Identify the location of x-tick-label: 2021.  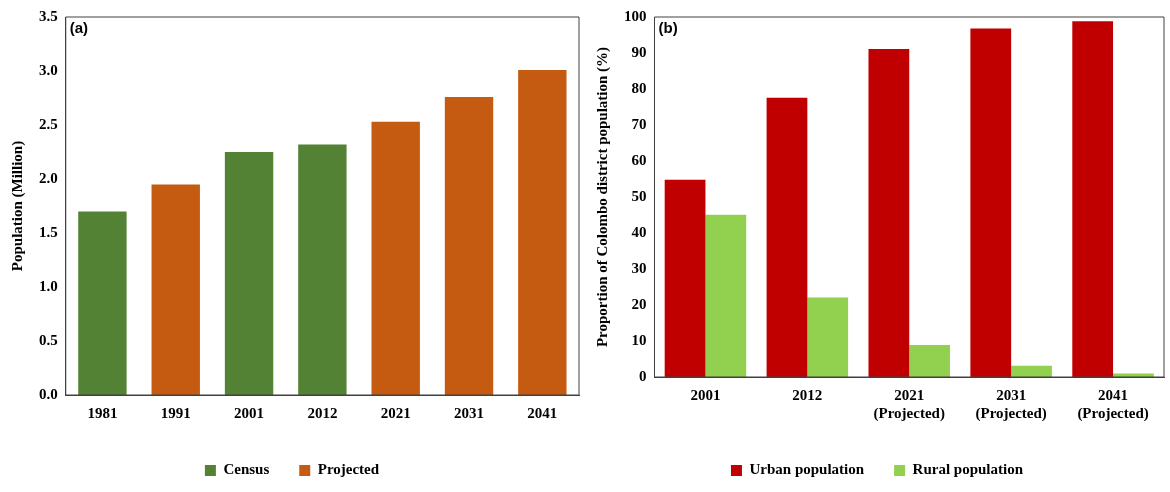
(395, 412).